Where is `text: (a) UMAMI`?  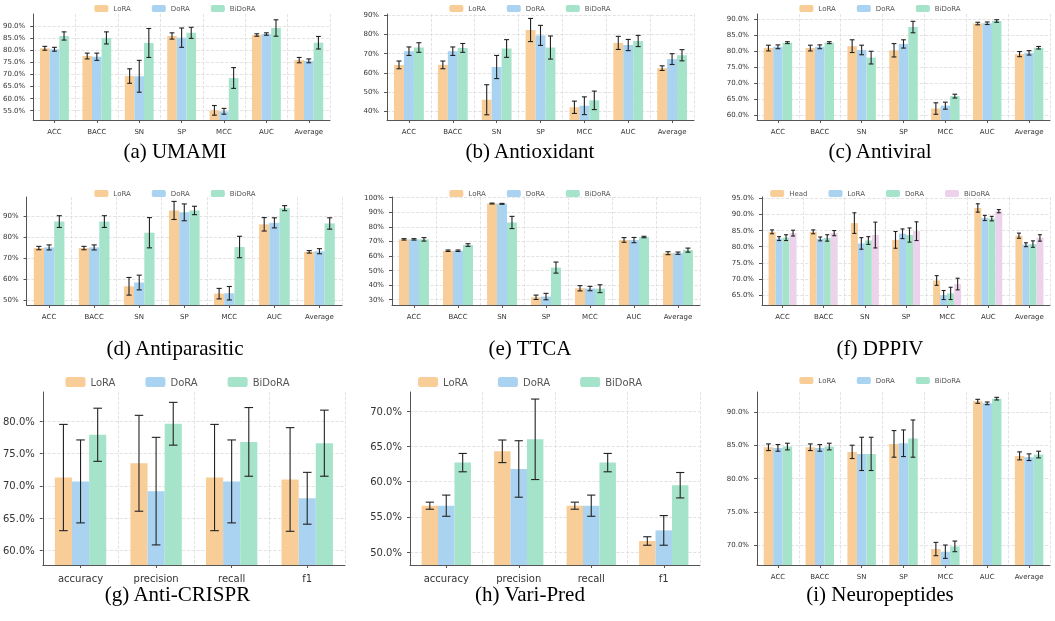
text: (a) UMAMI is located at coordinates (175, 150).